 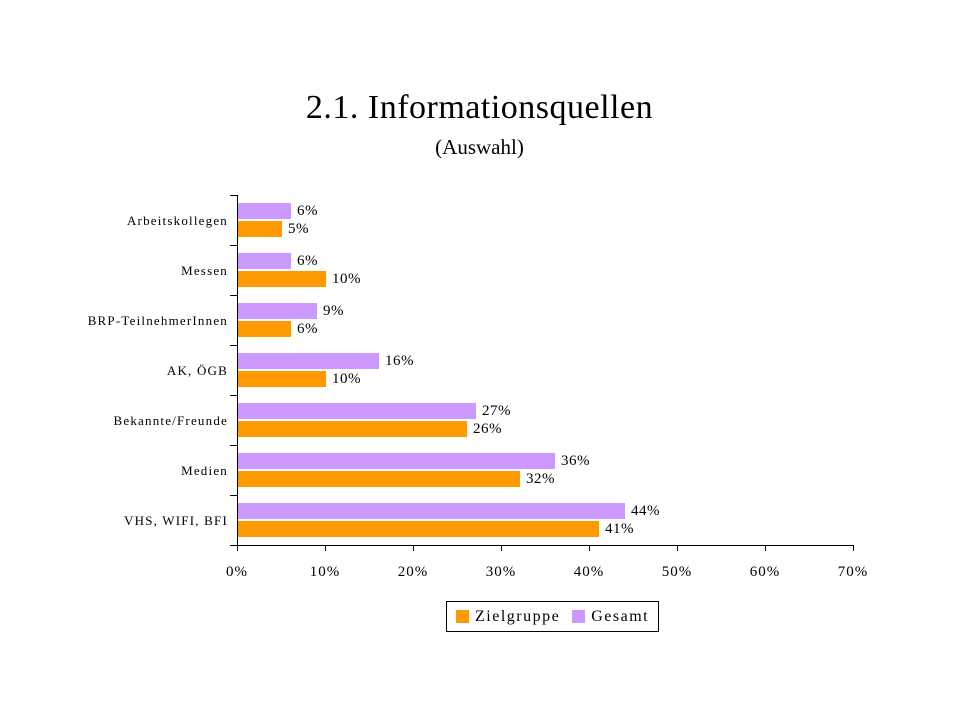 I want to click on x-axis-line, so click(x=545, y=545).